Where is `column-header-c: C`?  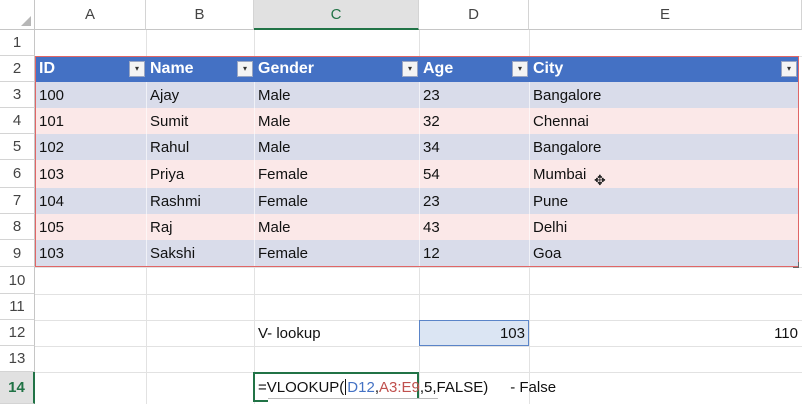 column-header-c: C is located at coordinates (336, 15).